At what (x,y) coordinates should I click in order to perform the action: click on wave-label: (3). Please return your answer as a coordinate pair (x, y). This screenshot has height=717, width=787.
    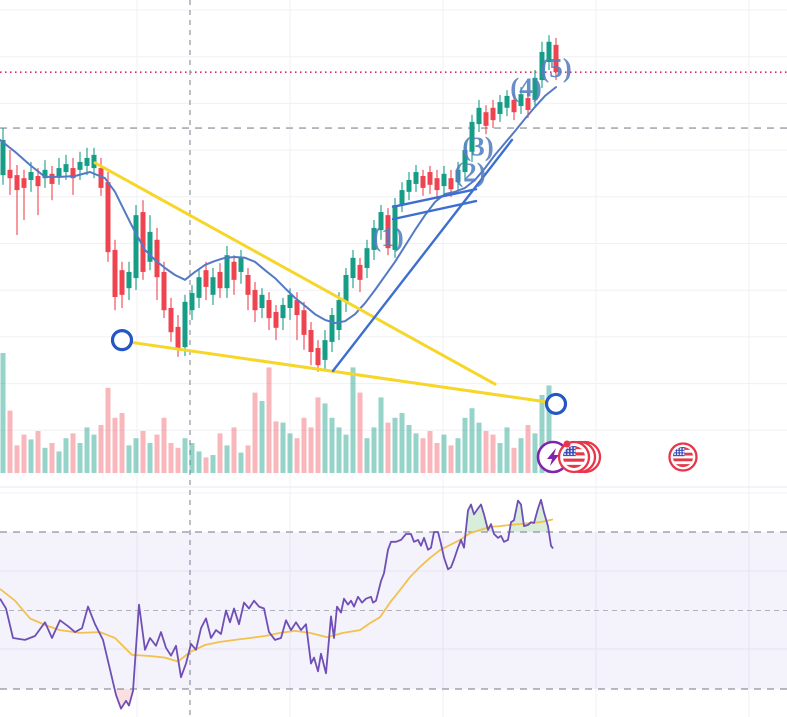
    Looking at the image, I should click on (477, 146).